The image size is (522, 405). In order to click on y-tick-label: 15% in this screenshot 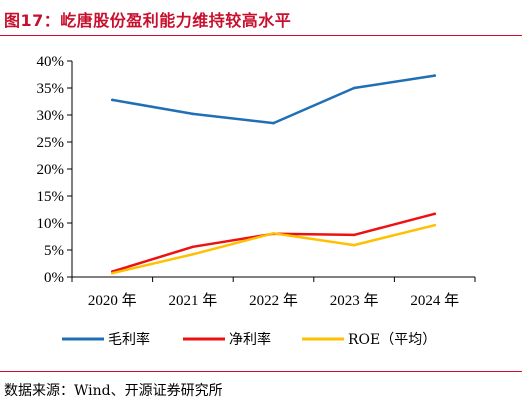, I will do `click(51, 197)`.